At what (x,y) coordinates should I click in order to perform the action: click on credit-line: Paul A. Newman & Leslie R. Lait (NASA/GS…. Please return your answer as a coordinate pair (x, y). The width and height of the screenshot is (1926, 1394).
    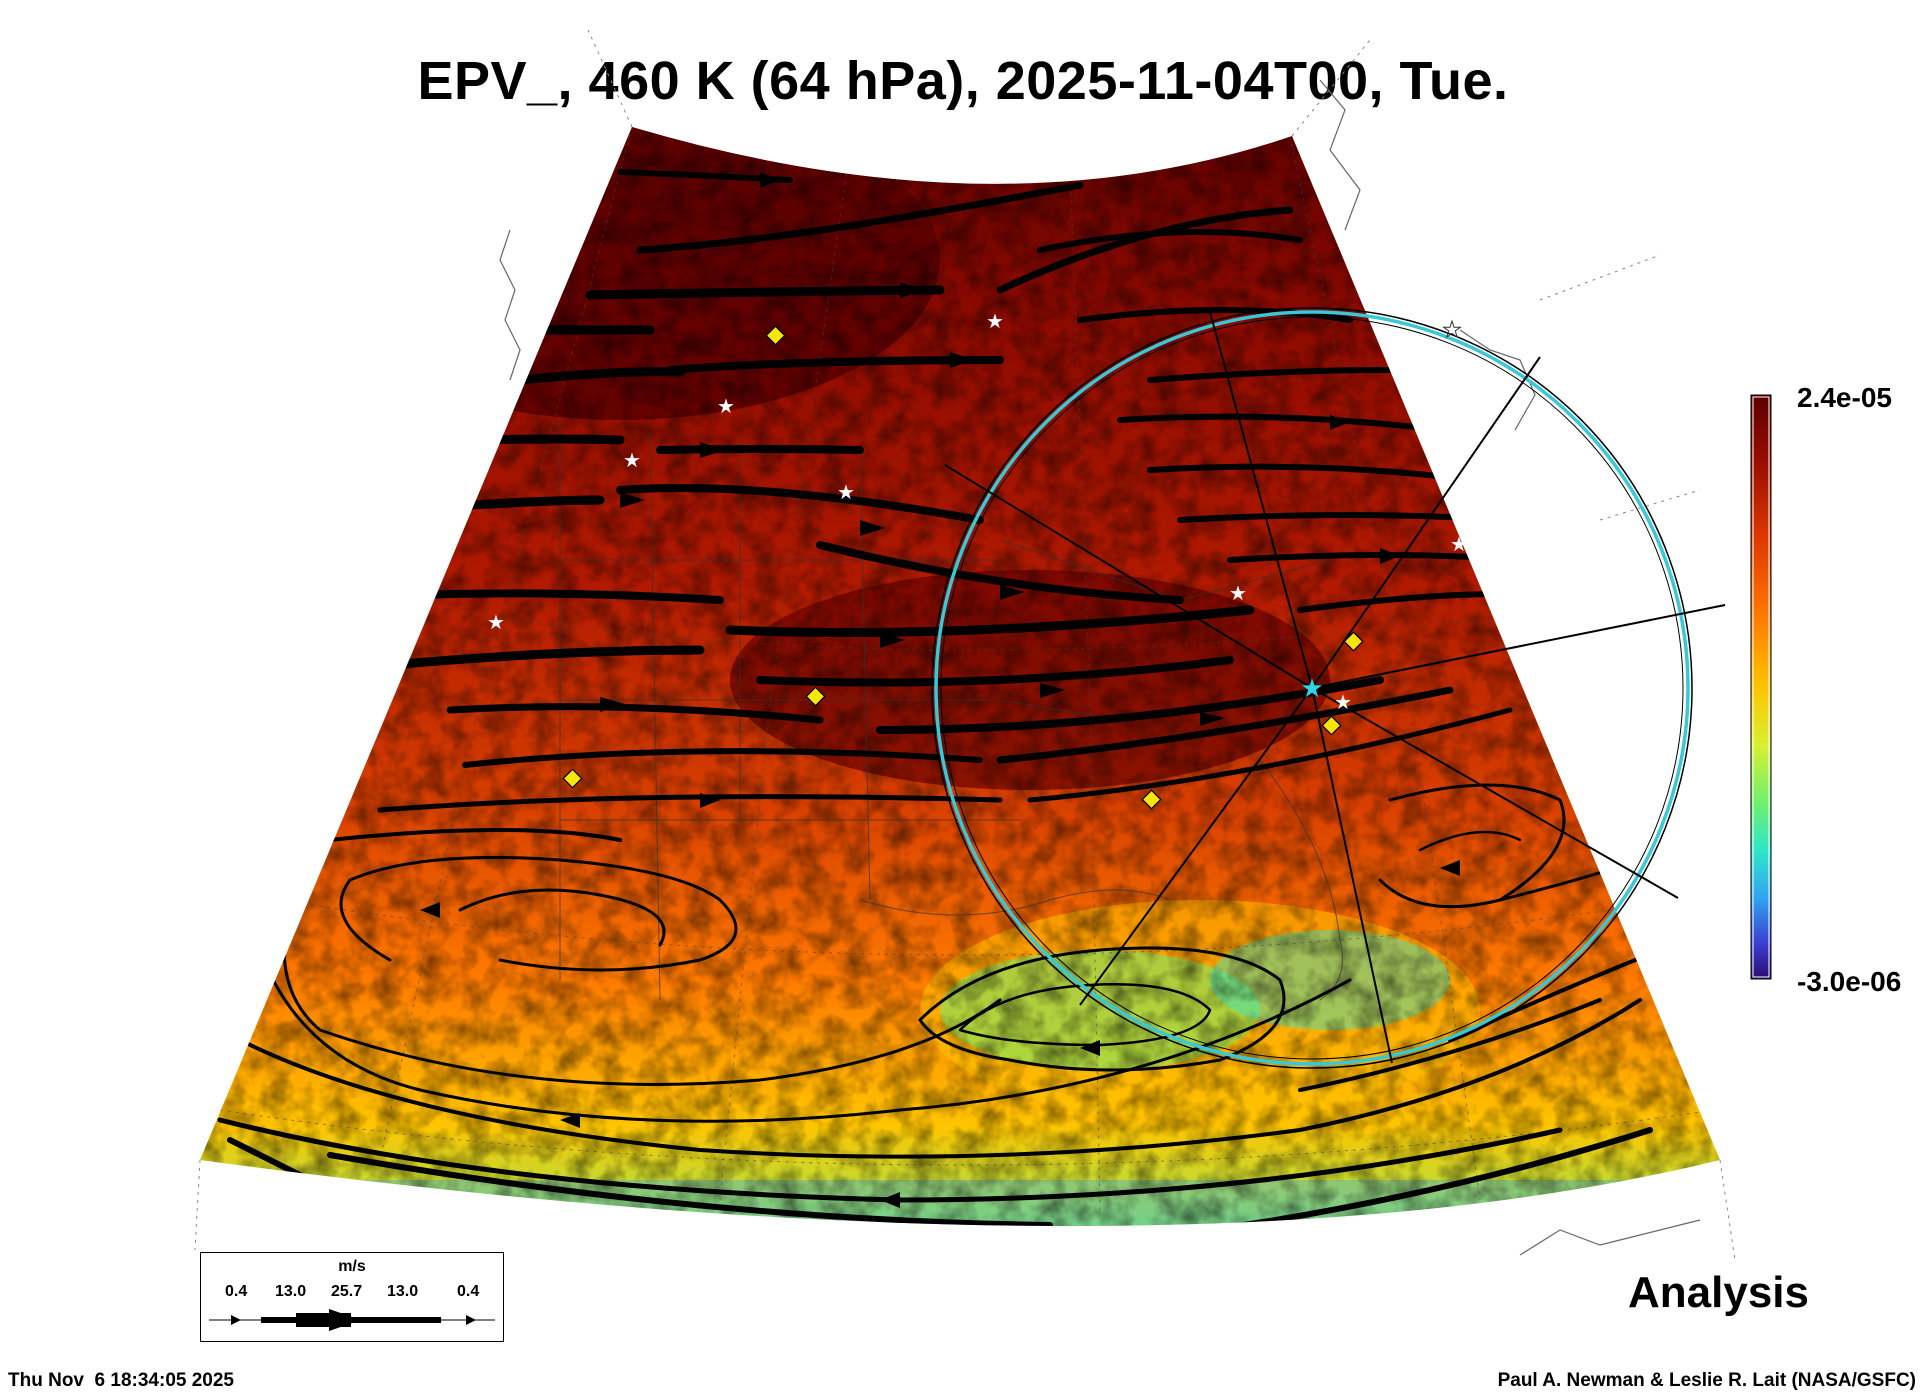
    Looking at the image, I should click on (1706, 1380).